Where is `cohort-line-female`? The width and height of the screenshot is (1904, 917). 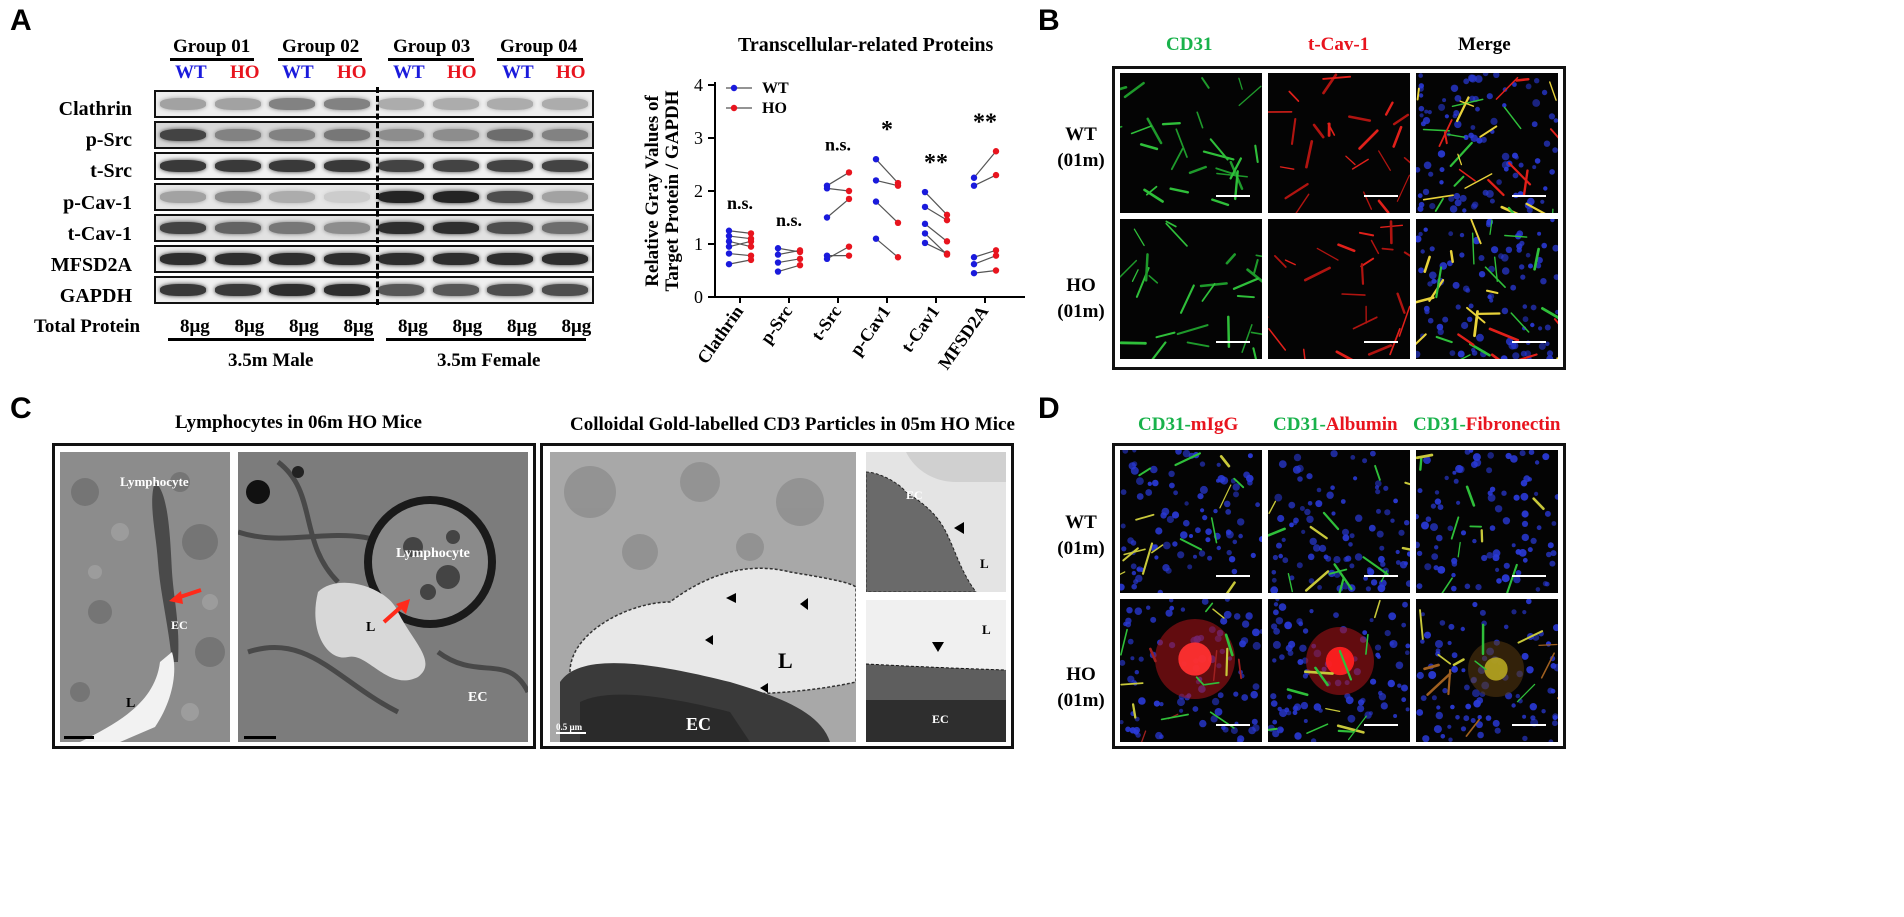 cohort-line-female is located at coordinates (486, 339).